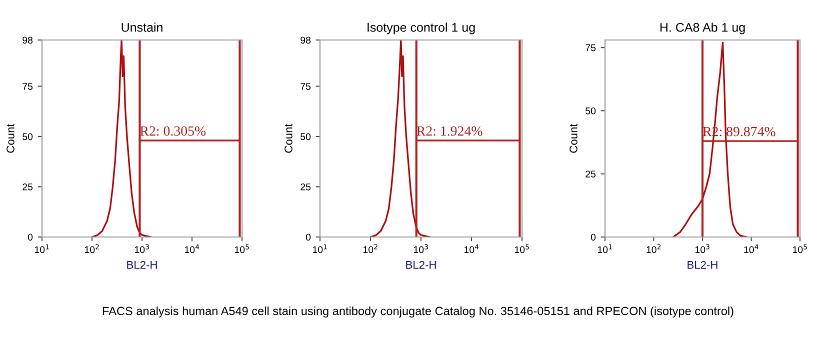 This screenshot has width=836, height=343. What do you see at coordinates (421, 28) in the screenshot?
I see `chart-title: Isotype control 1 ug` at bounding box center [421, 28].